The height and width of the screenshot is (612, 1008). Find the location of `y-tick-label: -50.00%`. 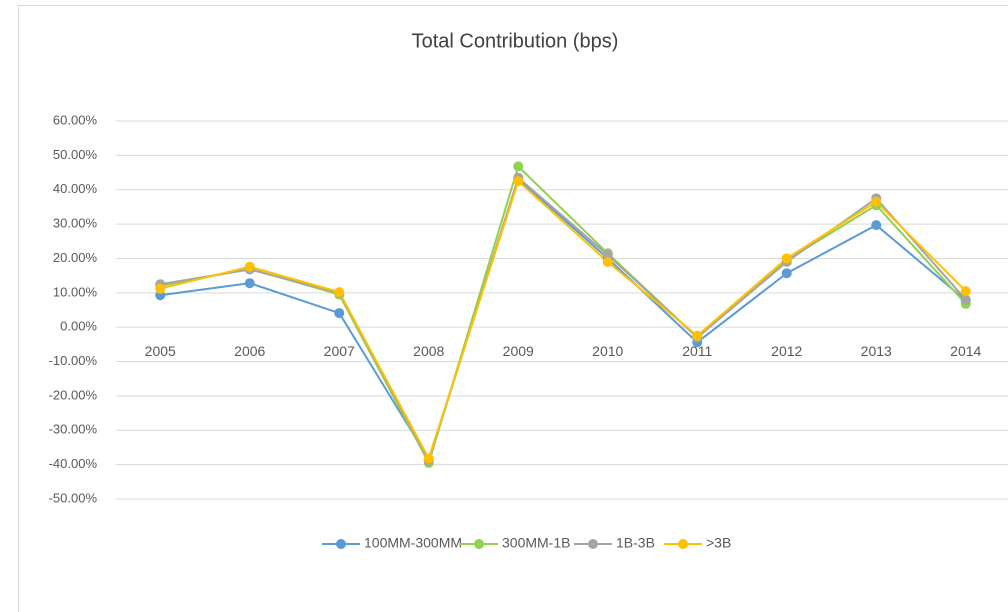

y-tick-label: -50.00% is located at coordinates (73, 497).